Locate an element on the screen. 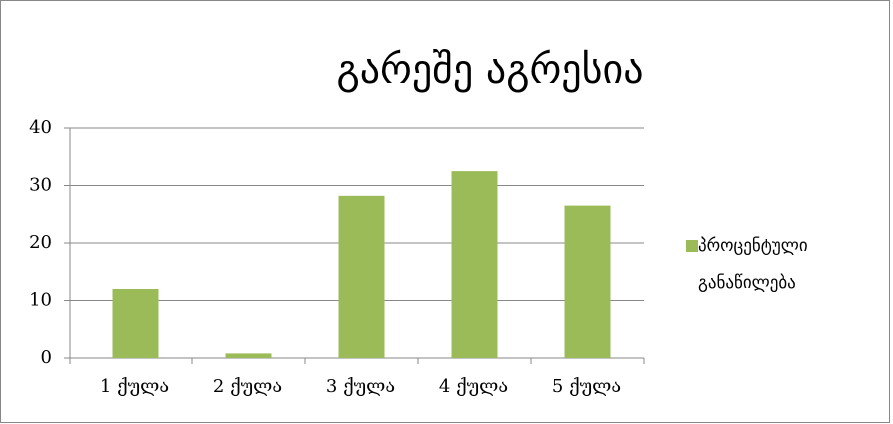  legend: პროცენტული განაწილება is located at coordinates (753, 264).